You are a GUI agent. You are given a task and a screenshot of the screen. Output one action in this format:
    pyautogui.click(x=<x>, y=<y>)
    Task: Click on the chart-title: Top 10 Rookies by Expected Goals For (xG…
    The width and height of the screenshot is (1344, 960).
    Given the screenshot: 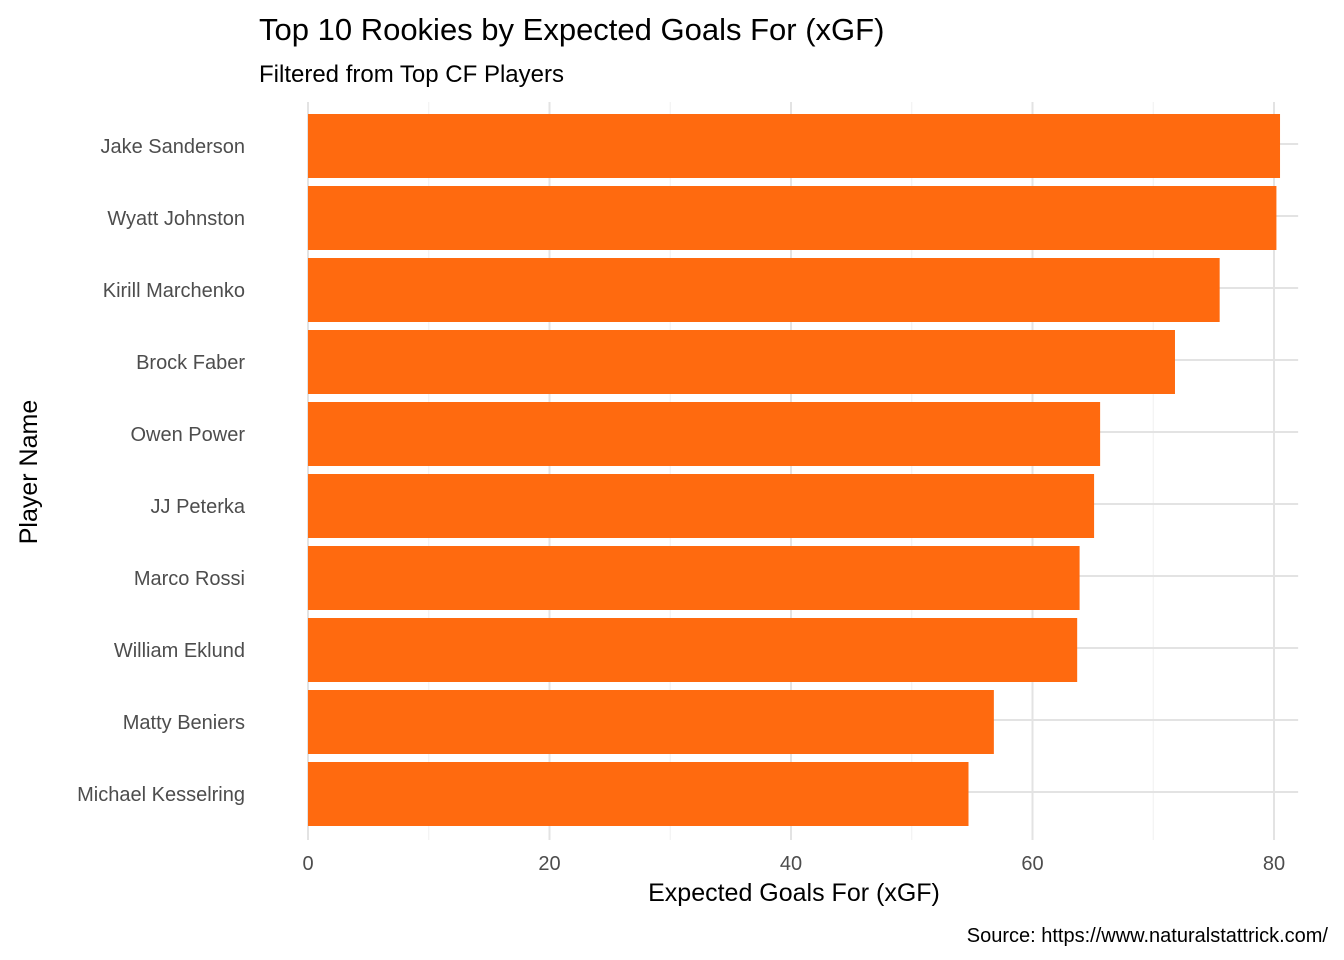 What is the action you would take?
    pyautogui.click(x=571, y=29)
    